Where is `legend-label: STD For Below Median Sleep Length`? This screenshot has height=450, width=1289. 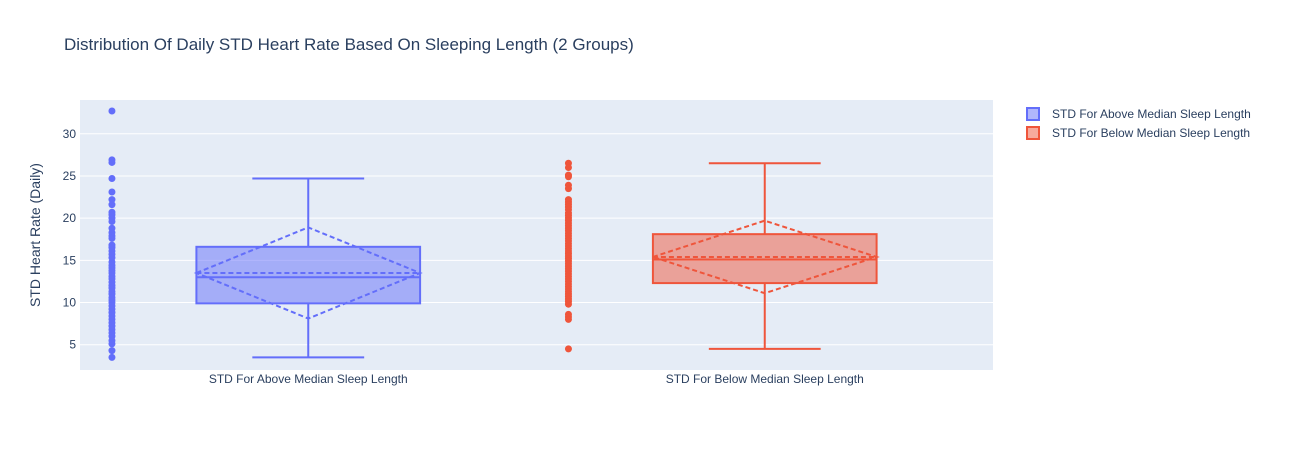 legend-label: STD For Below Median Sleep Length is located at coordinates (1151, 133).